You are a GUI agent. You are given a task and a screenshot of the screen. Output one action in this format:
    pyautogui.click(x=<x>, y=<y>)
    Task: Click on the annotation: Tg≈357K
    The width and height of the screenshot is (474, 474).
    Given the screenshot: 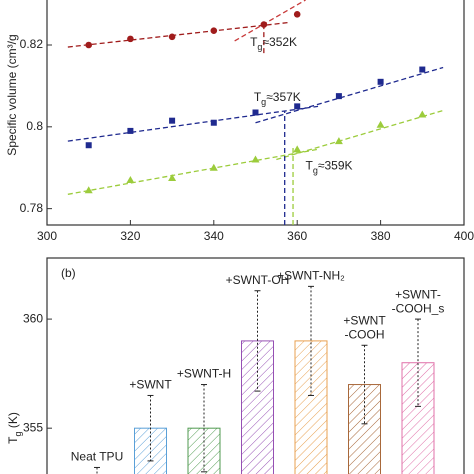 What is the action you would take?
    pyautogui.click(x=277, y=98)
    